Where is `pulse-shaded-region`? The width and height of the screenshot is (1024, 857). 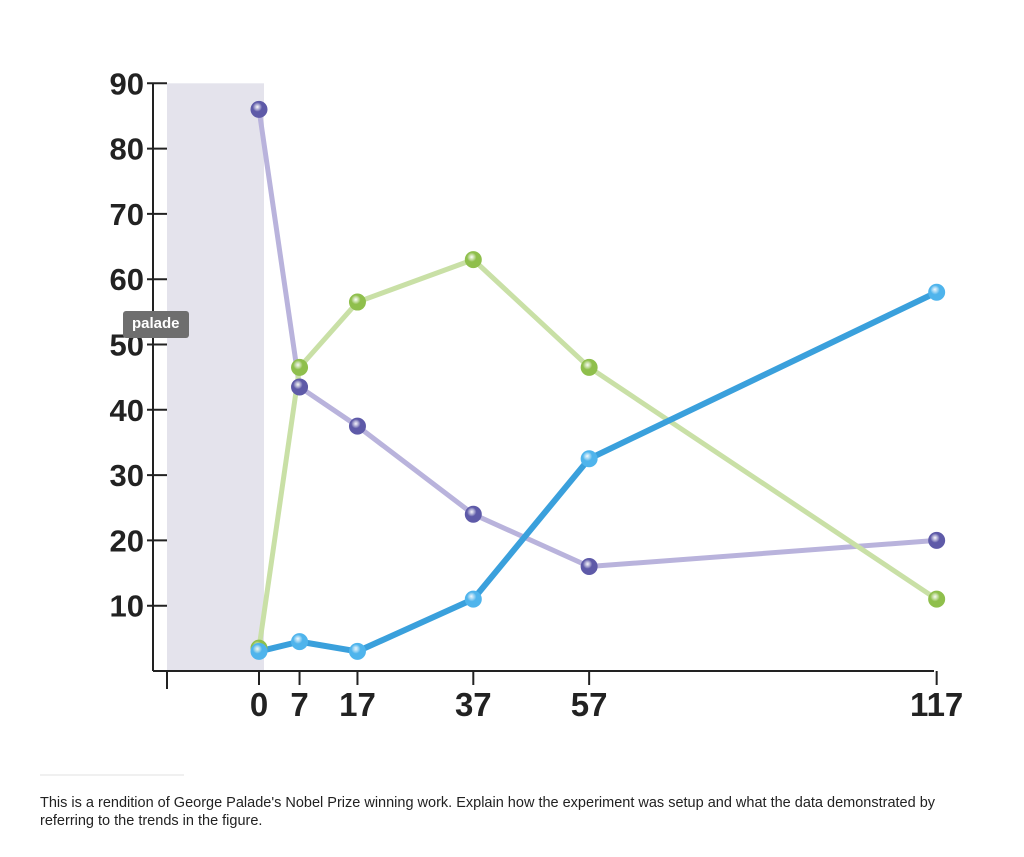 pulse-shaded-region is located at coordinates (215, 377).